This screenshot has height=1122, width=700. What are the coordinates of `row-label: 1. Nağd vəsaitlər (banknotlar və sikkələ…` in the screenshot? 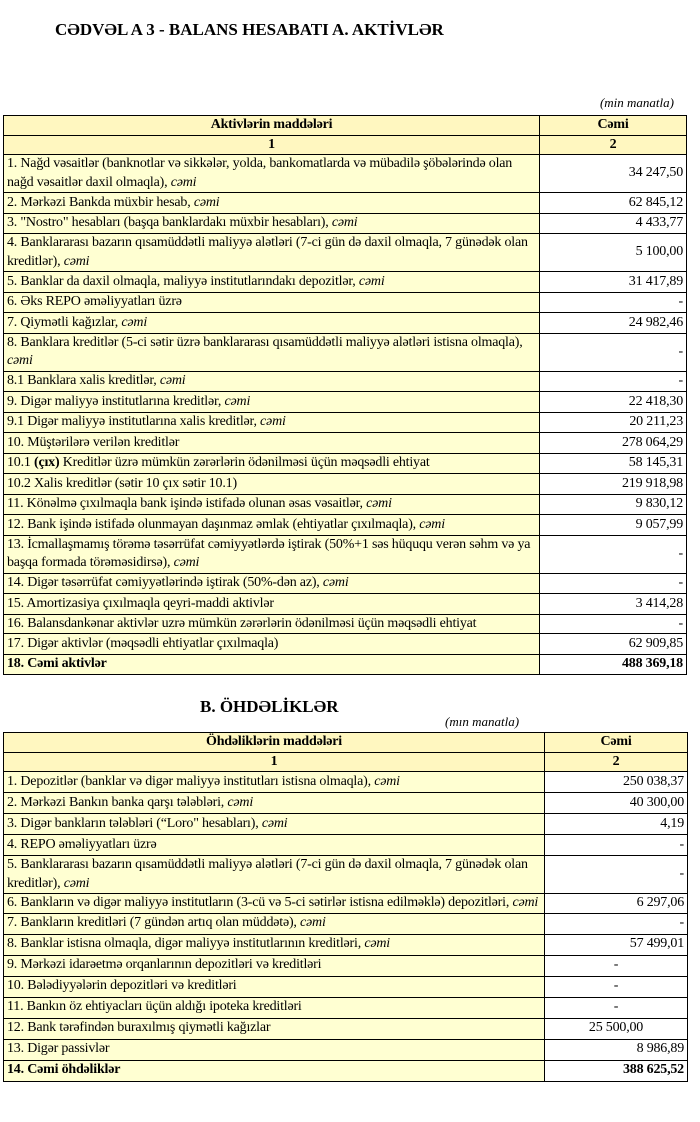 It's located at (271, 173).